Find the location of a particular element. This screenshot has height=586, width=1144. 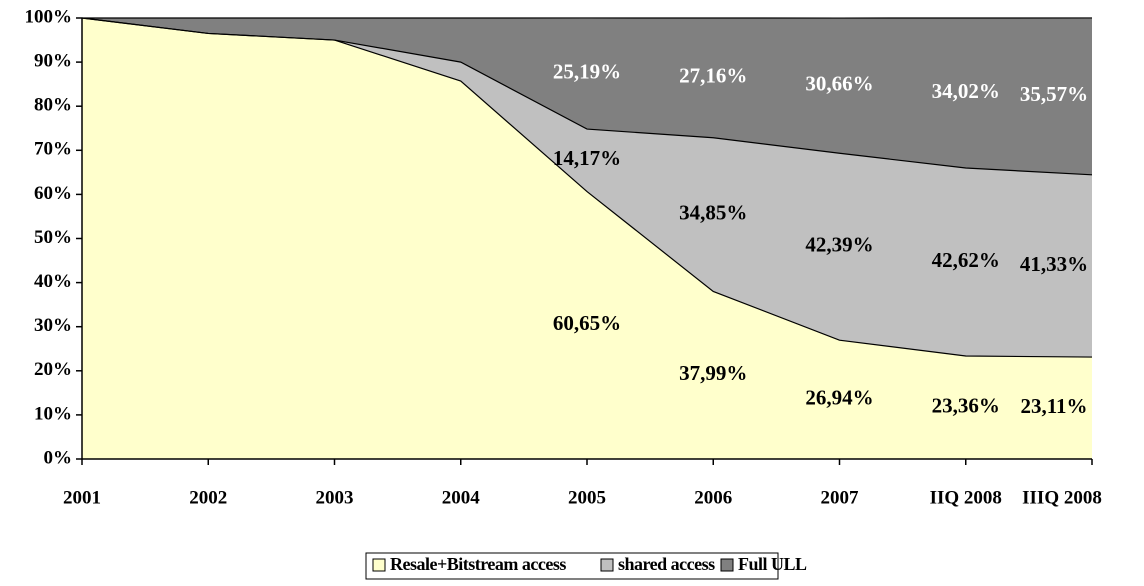

data-label: 41,33% is located at coordinates (1054, 264).